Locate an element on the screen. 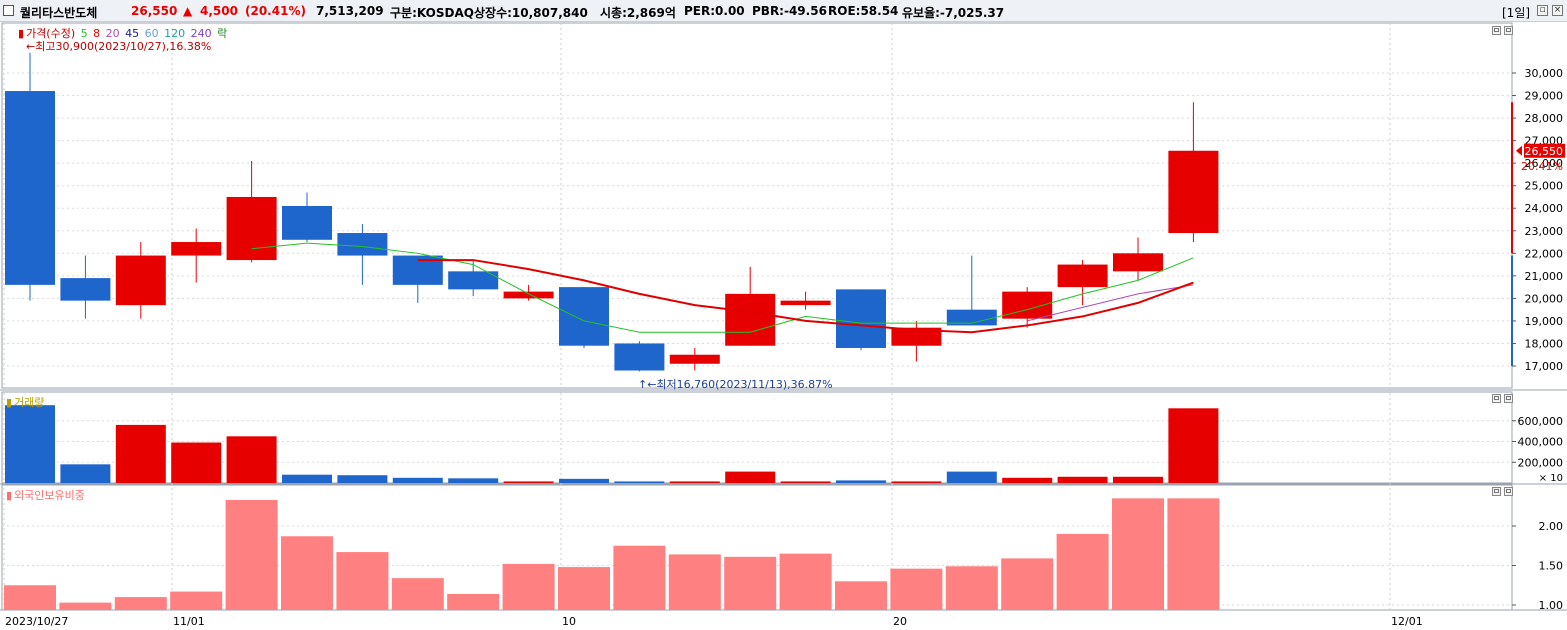 The width and height of the screenshot is (1567, 630). foreign-panel-close-icon is located at coordinates (1508, 491).